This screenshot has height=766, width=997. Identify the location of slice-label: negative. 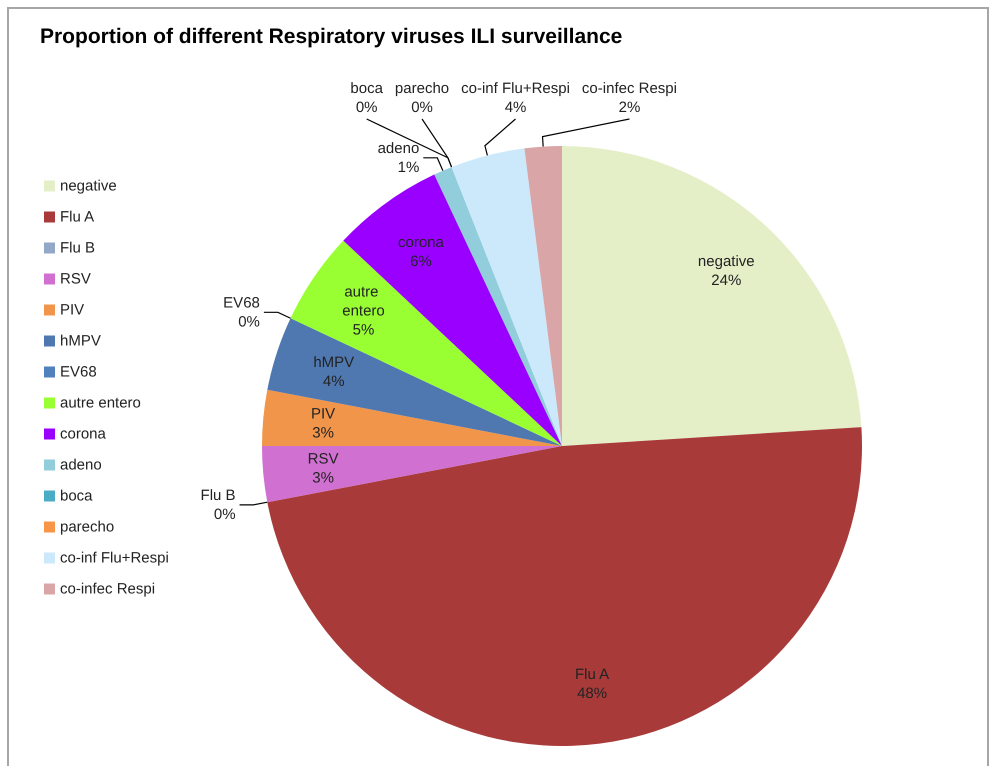
(726, 261).